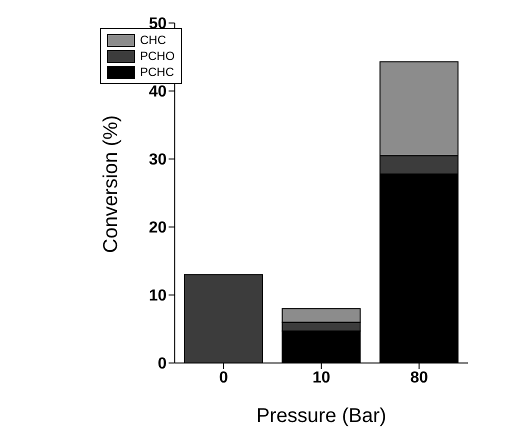 The image size is (516, 441). What do you see at coordinates (153, 40) in the screenshot?
I see `legend-label: CHC` at bounding box center [153, 40].